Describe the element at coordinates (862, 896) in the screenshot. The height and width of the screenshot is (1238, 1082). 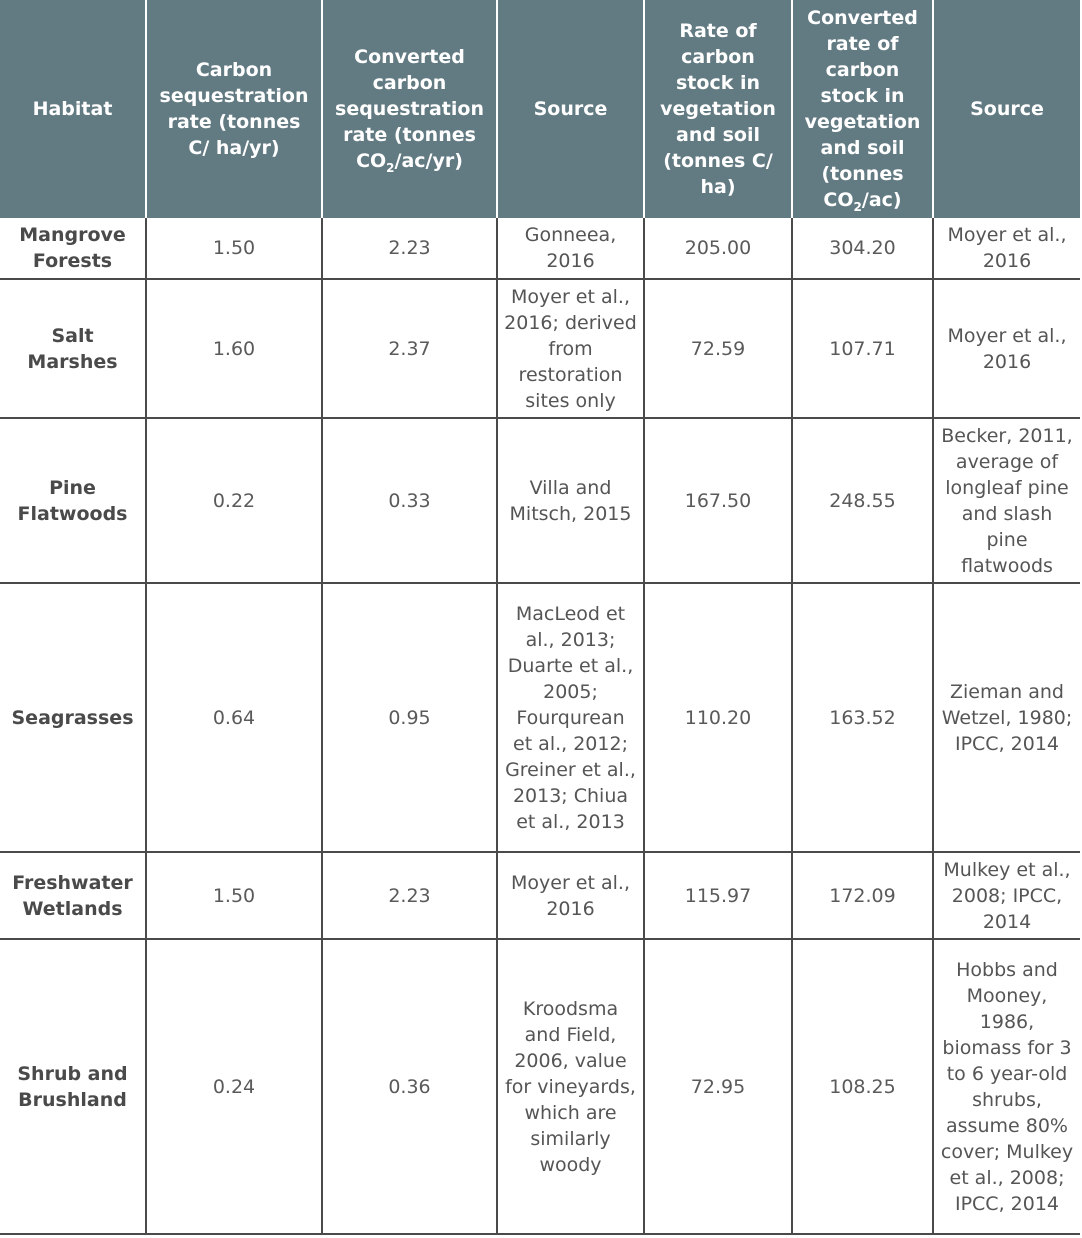
I see `converted-stock-cell: 172.09` at that location.